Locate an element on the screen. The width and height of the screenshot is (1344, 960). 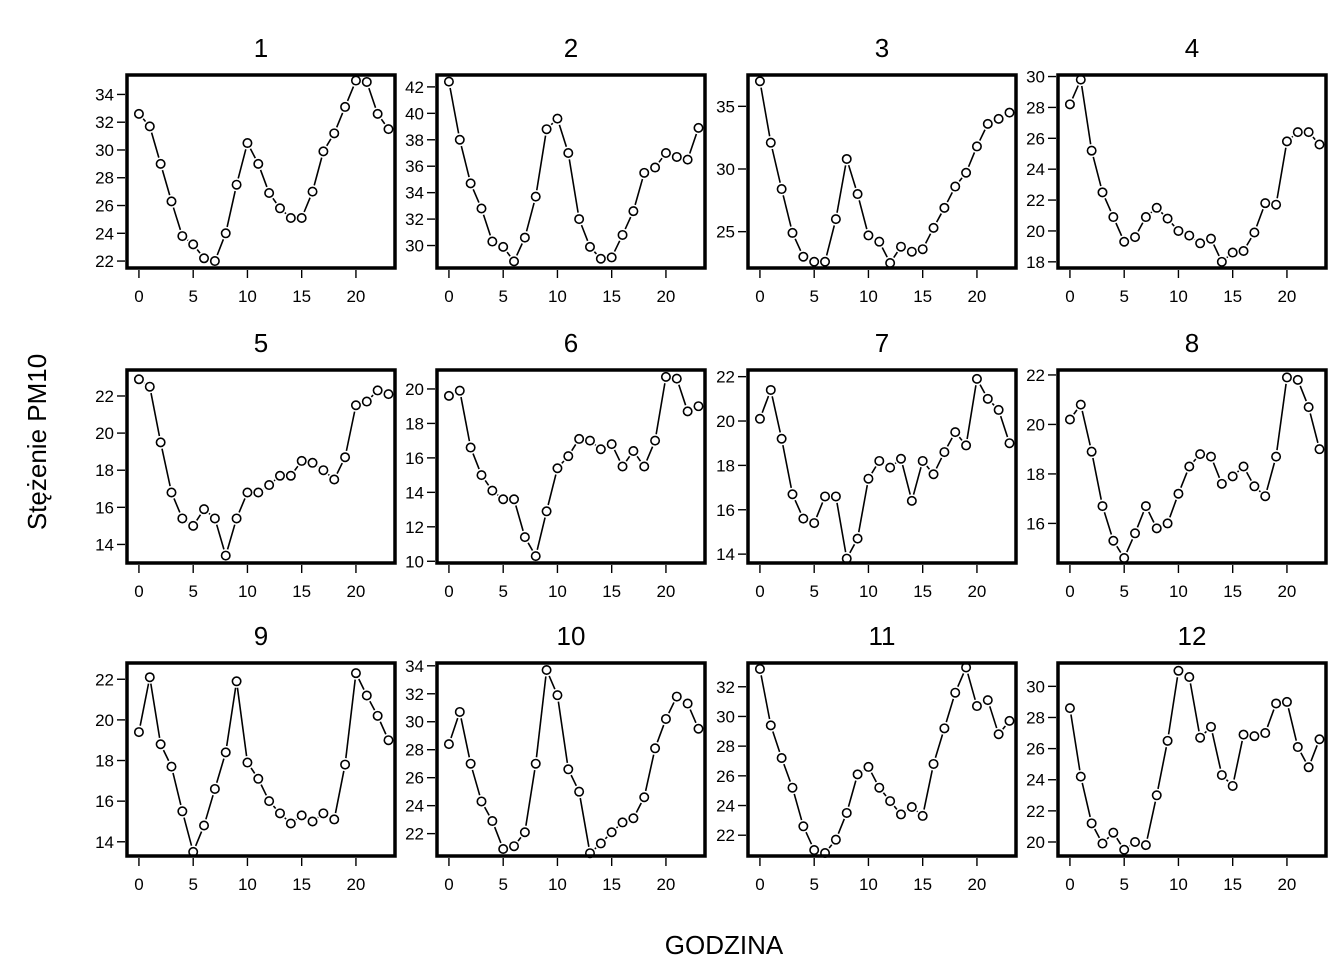
x-tick-label: 5 is located at coordinates (192, 884).